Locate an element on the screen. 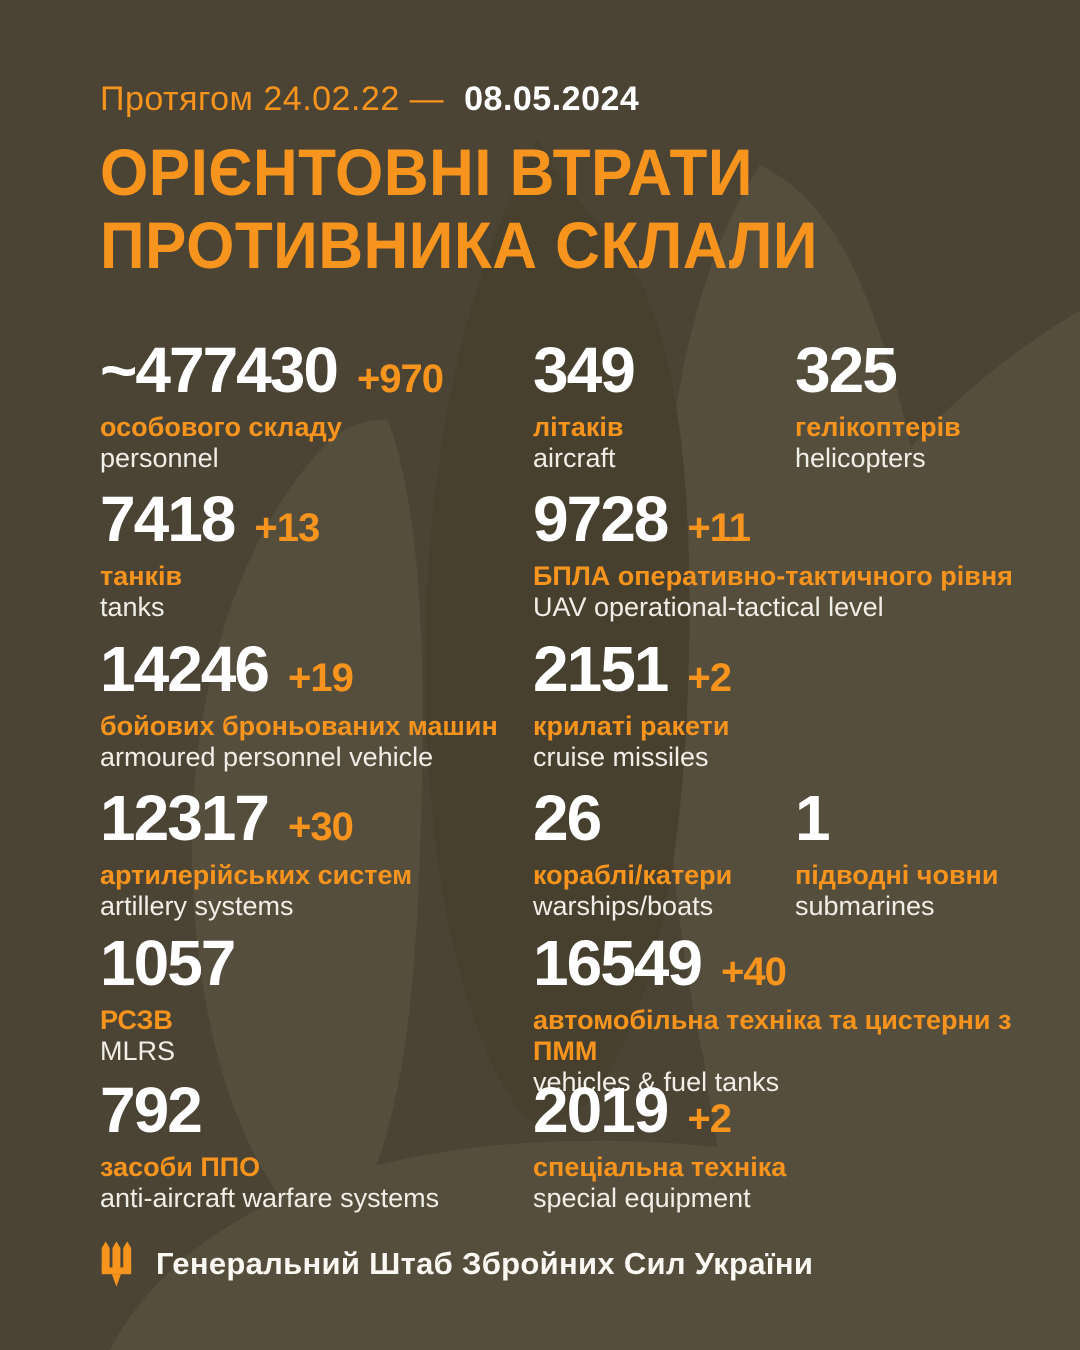 Image resolution: width=1080 pixels, height=1350 pixels. stat-label-en: personnel is located at coordinates (159, 458).